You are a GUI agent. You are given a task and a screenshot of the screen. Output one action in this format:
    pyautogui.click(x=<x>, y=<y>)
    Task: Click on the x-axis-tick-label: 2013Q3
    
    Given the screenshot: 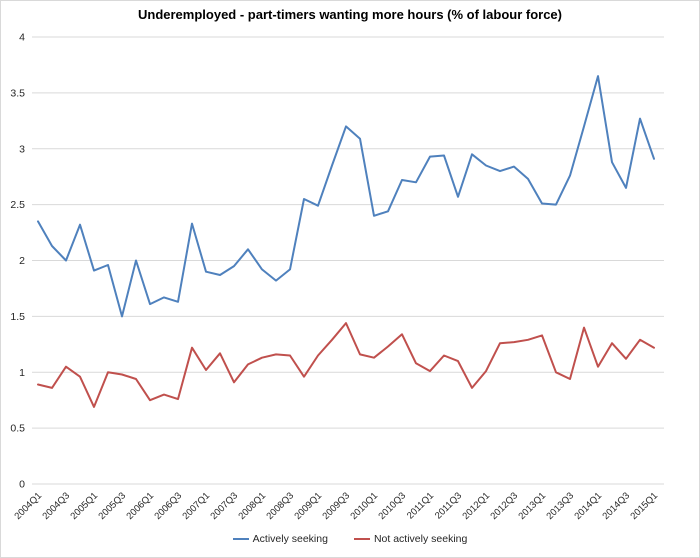 What is the action you would take?
    pyautogui.click(x=560, y=506)
    